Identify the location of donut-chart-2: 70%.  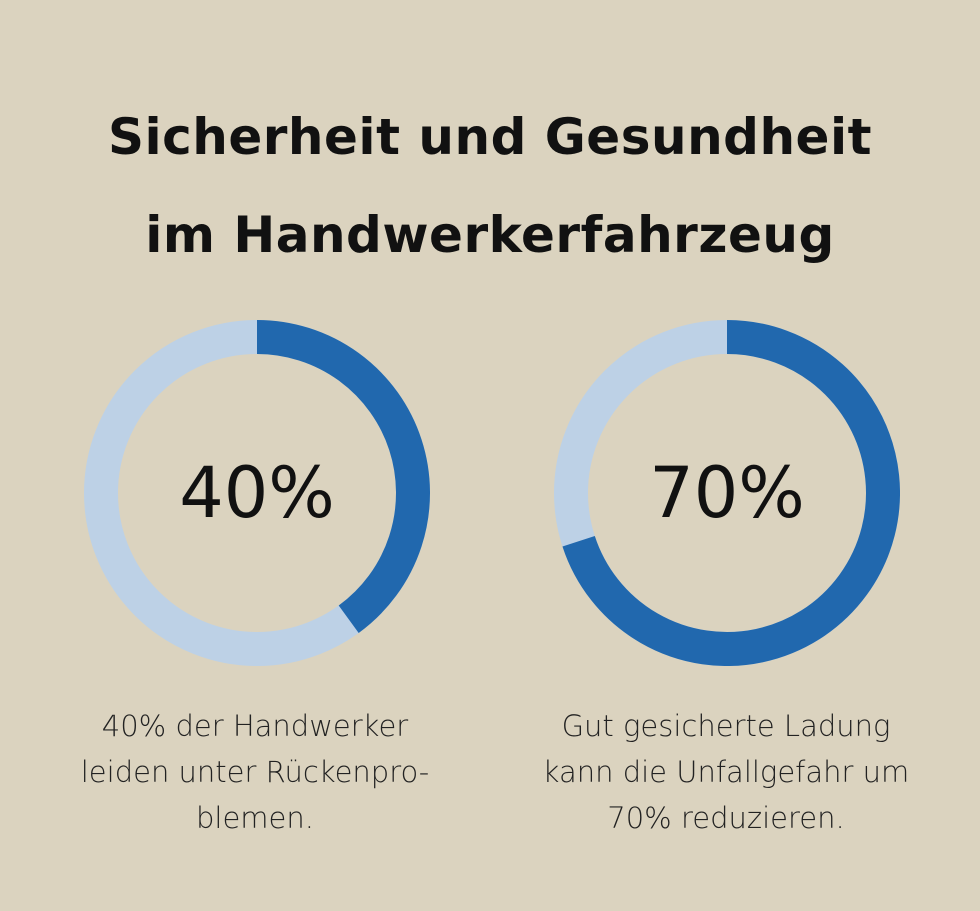
(727, 493).